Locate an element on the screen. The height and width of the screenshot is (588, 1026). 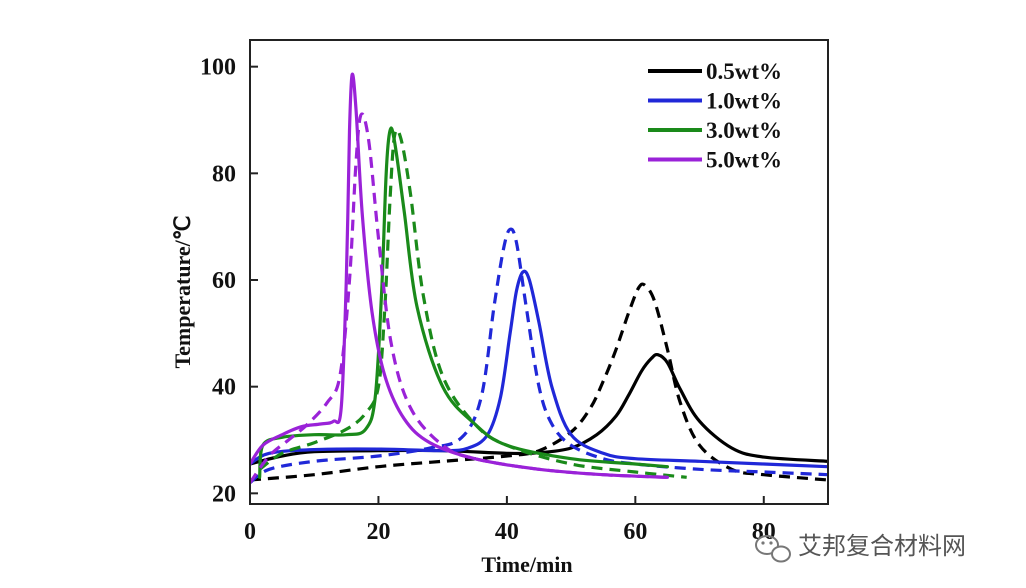
legend-item: 0.5wt% is located at coordinates (715, 71).